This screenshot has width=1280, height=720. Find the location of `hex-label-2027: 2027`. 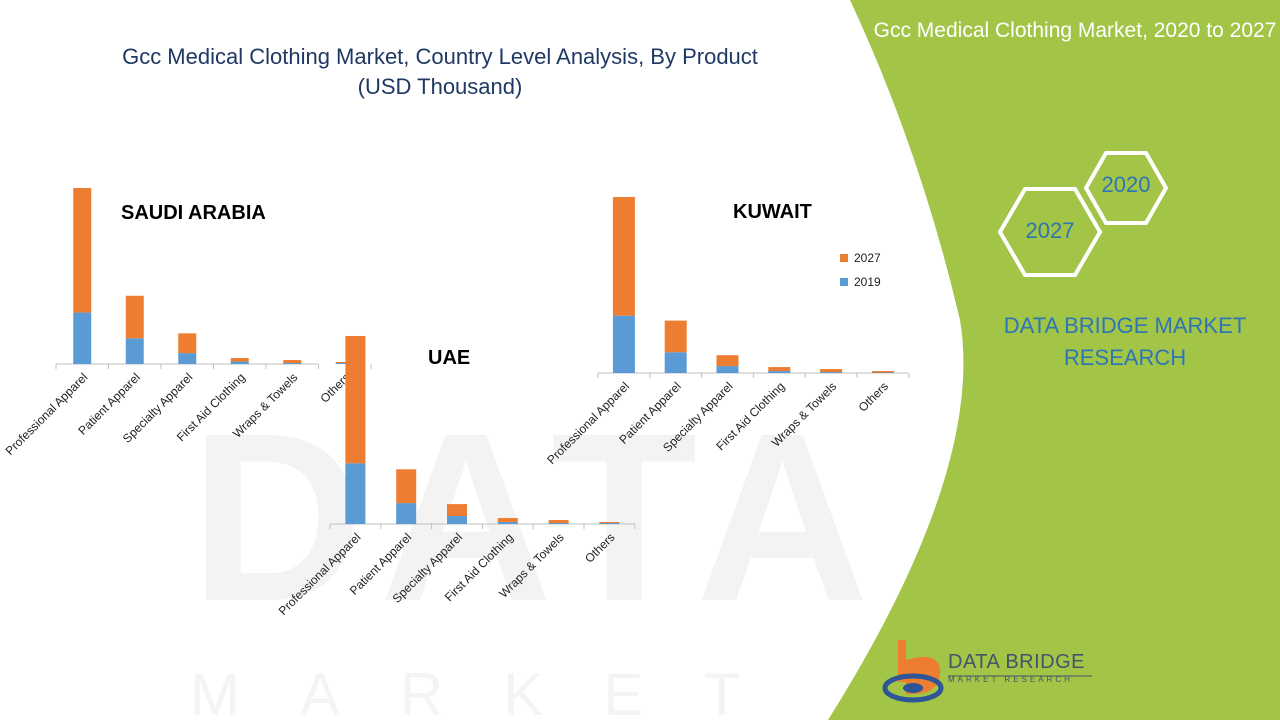

hex-label-2027: 2027 is located at coordinates (1050, 230).